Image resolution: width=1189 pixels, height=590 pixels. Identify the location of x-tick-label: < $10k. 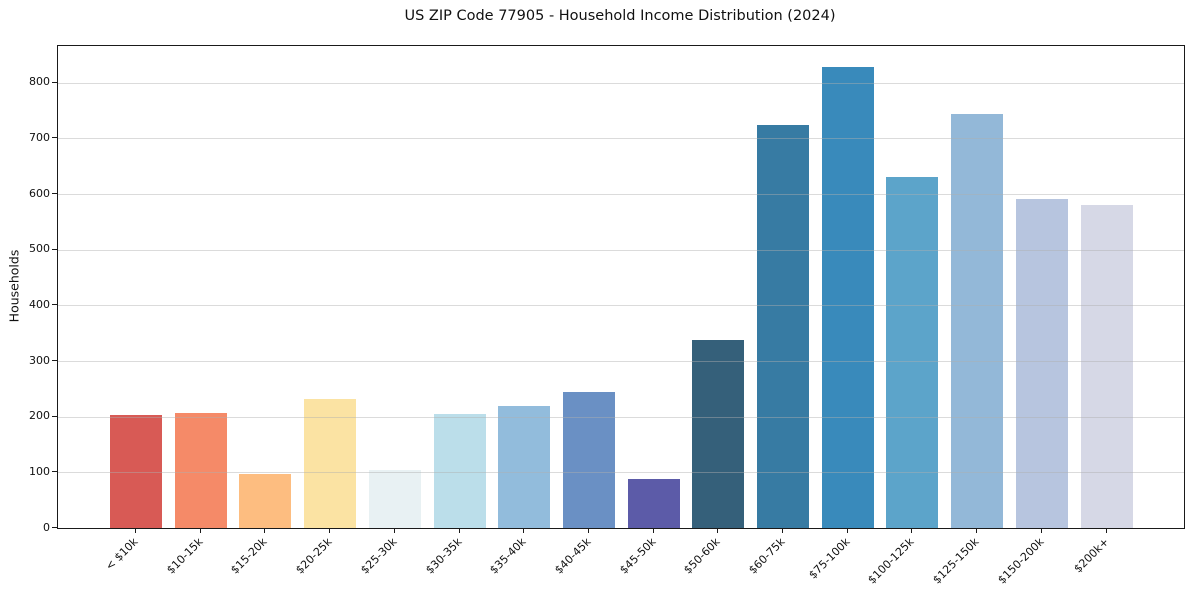
(121, 554).